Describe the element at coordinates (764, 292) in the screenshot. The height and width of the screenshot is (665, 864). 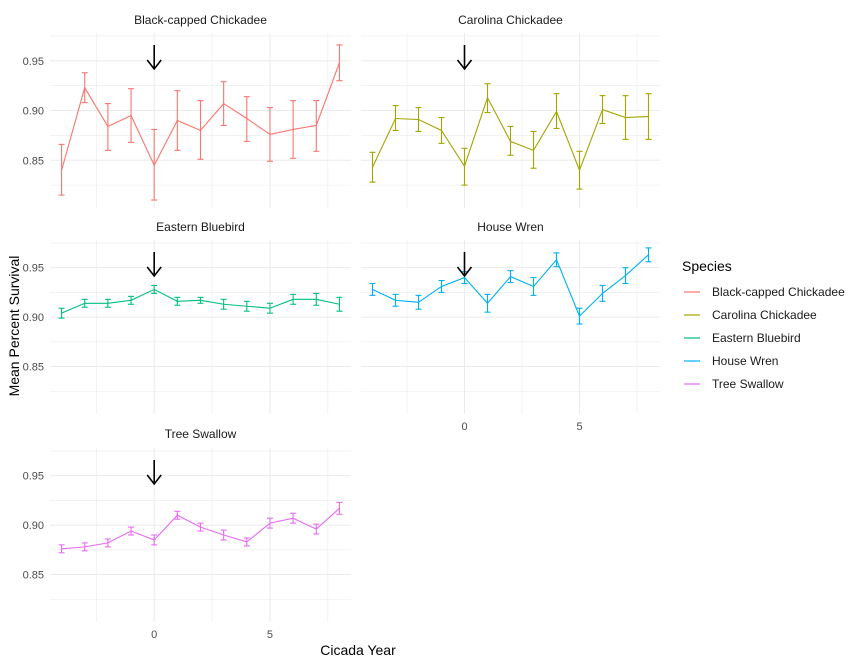
I see `legend-item-black-capped-chickadee: Black-capped Chickadee` at that location.